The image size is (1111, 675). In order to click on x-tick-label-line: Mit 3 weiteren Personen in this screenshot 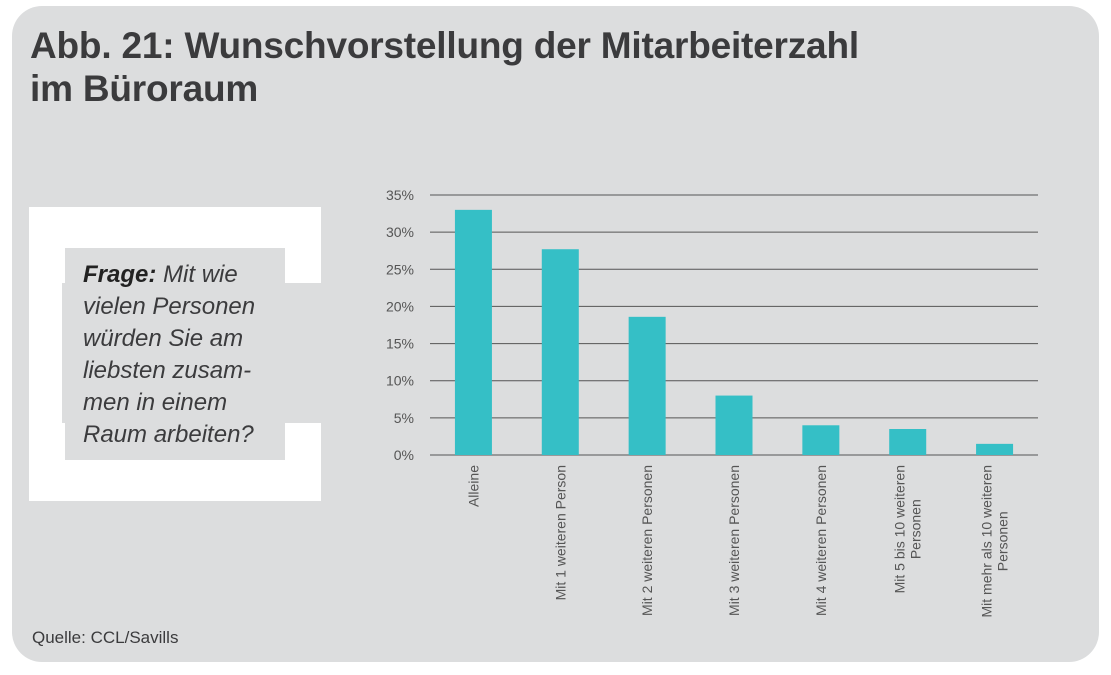, I will do `click(734, 540)`.